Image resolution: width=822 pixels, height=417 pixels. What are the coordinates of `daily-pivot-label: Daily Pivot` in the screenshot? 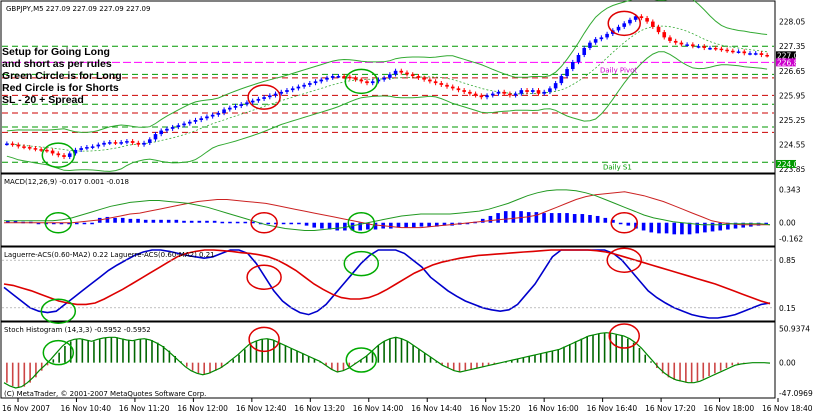 It's located at (618, 70).